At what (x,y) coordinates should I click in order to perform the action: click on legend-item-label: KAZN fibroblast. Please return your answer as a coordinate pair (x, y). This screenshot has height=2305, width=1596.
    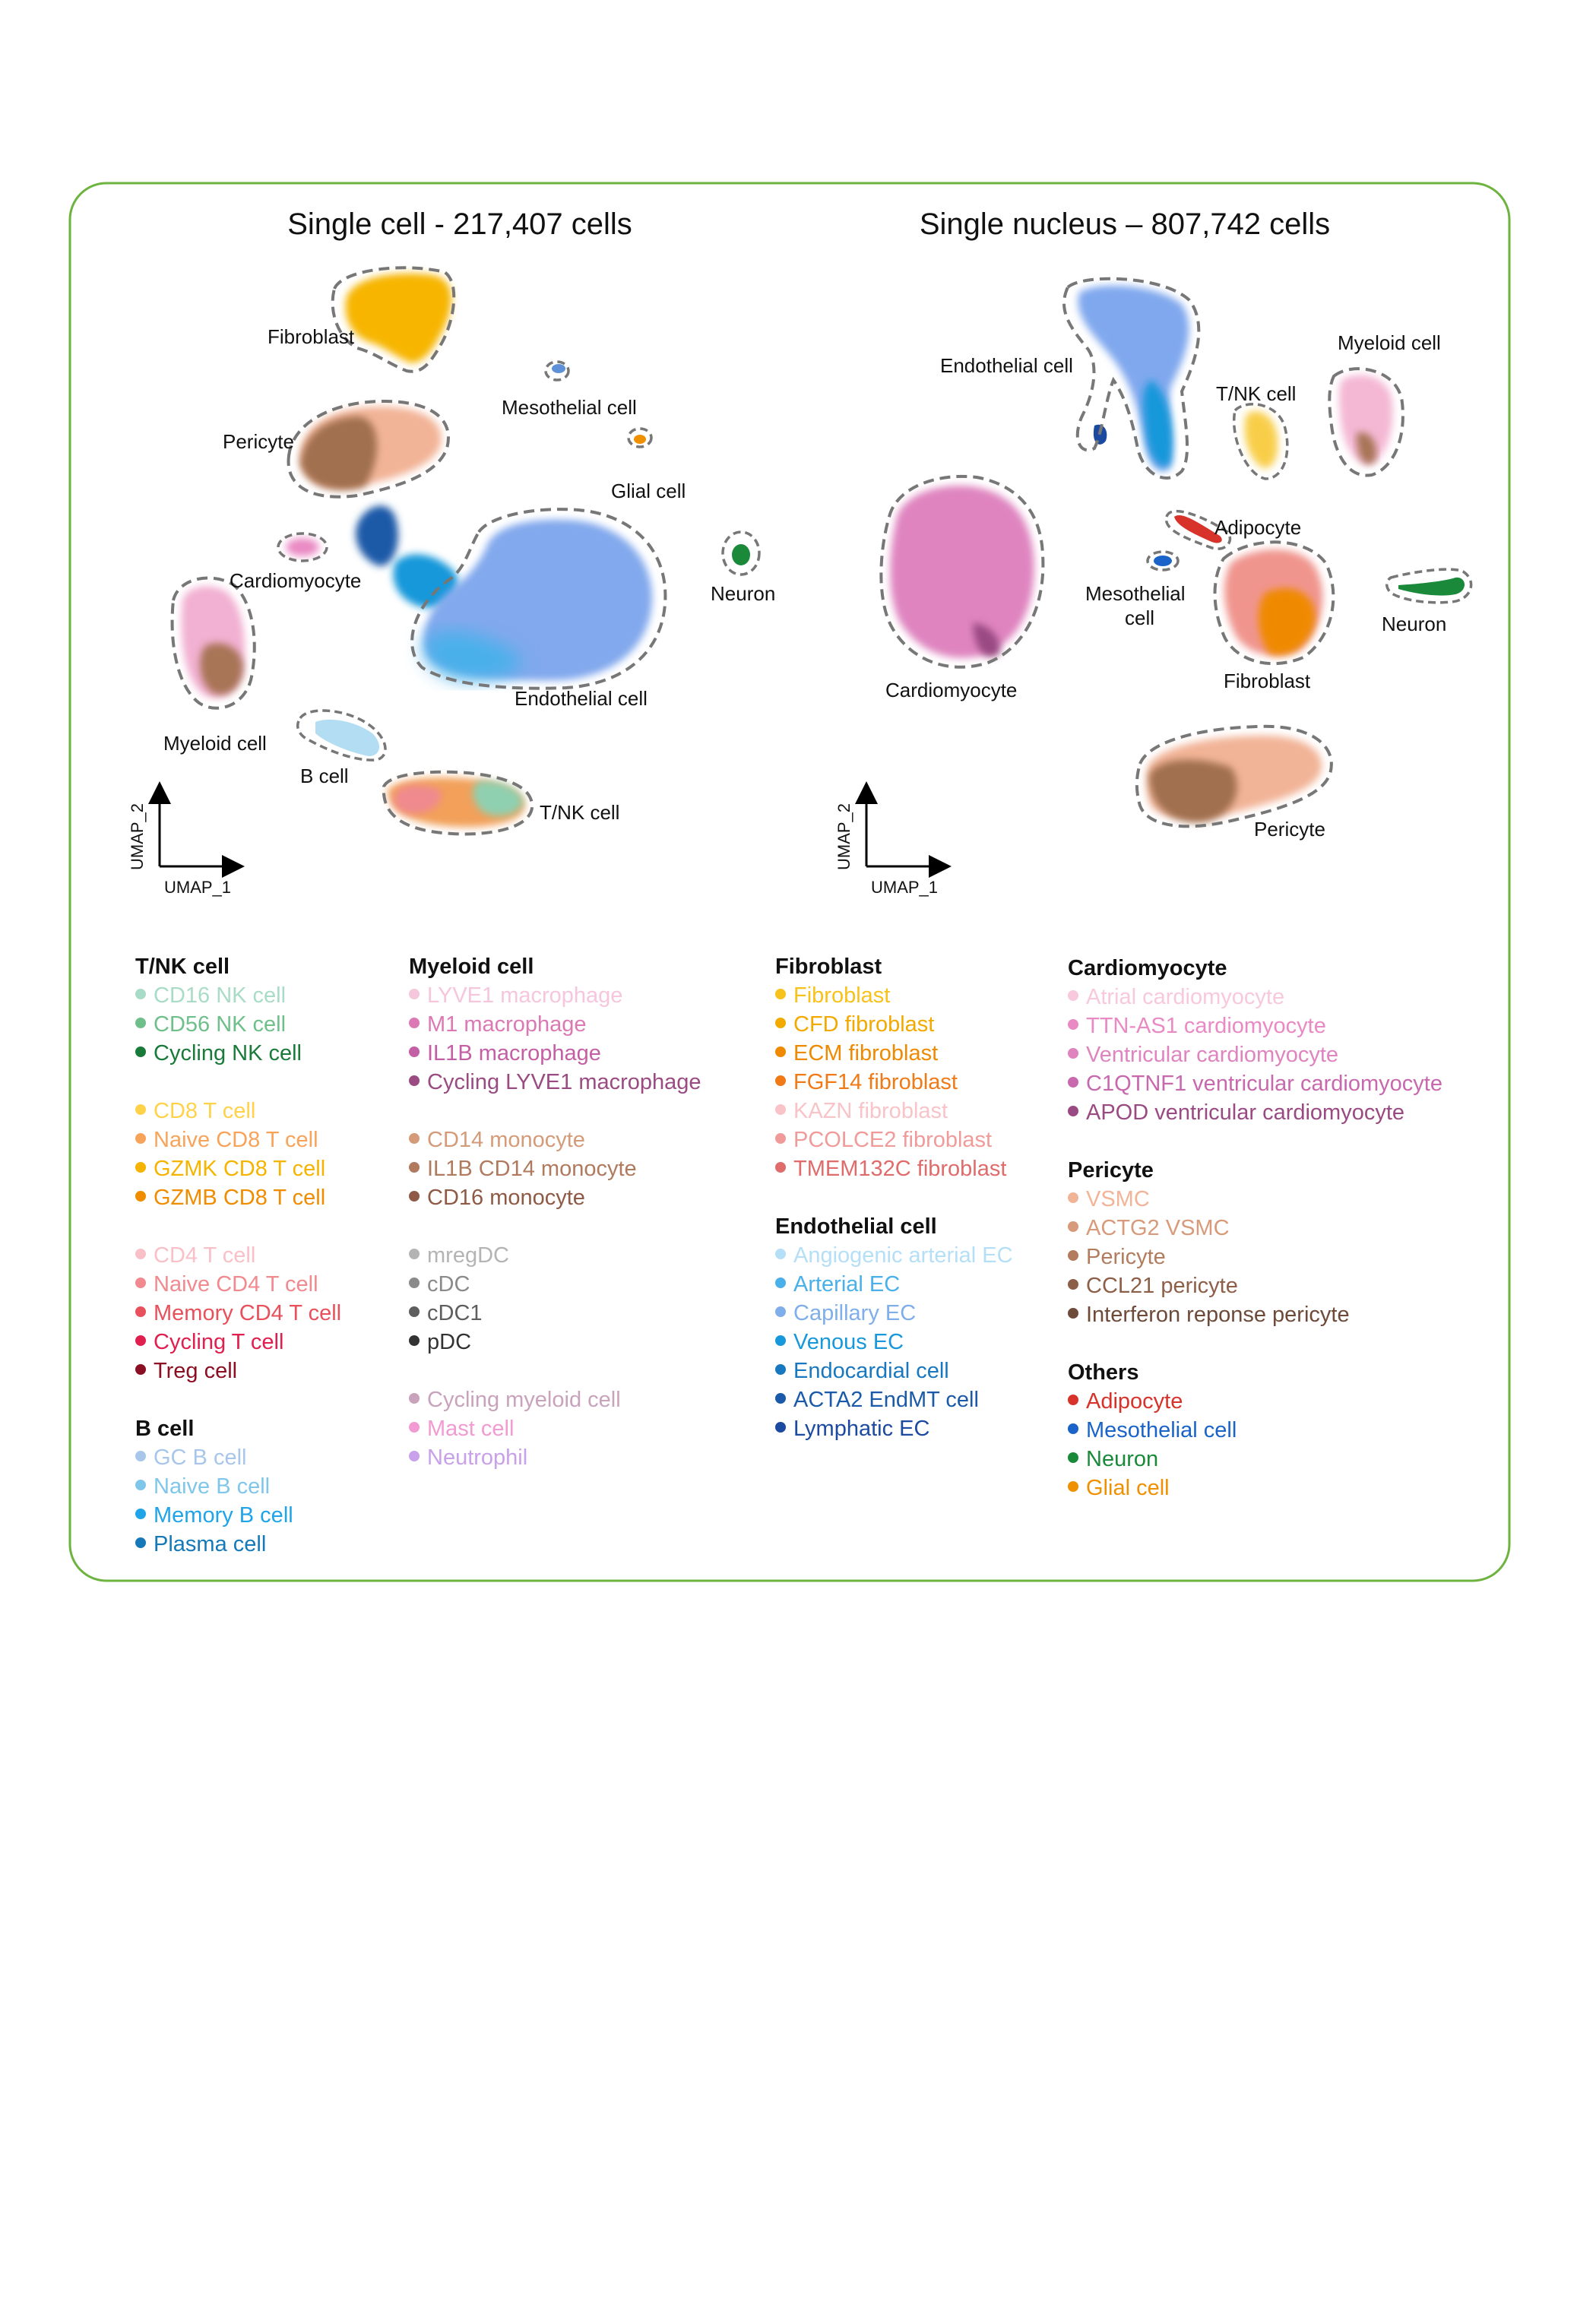
    Looking at the image, I should click on (871, 1111).